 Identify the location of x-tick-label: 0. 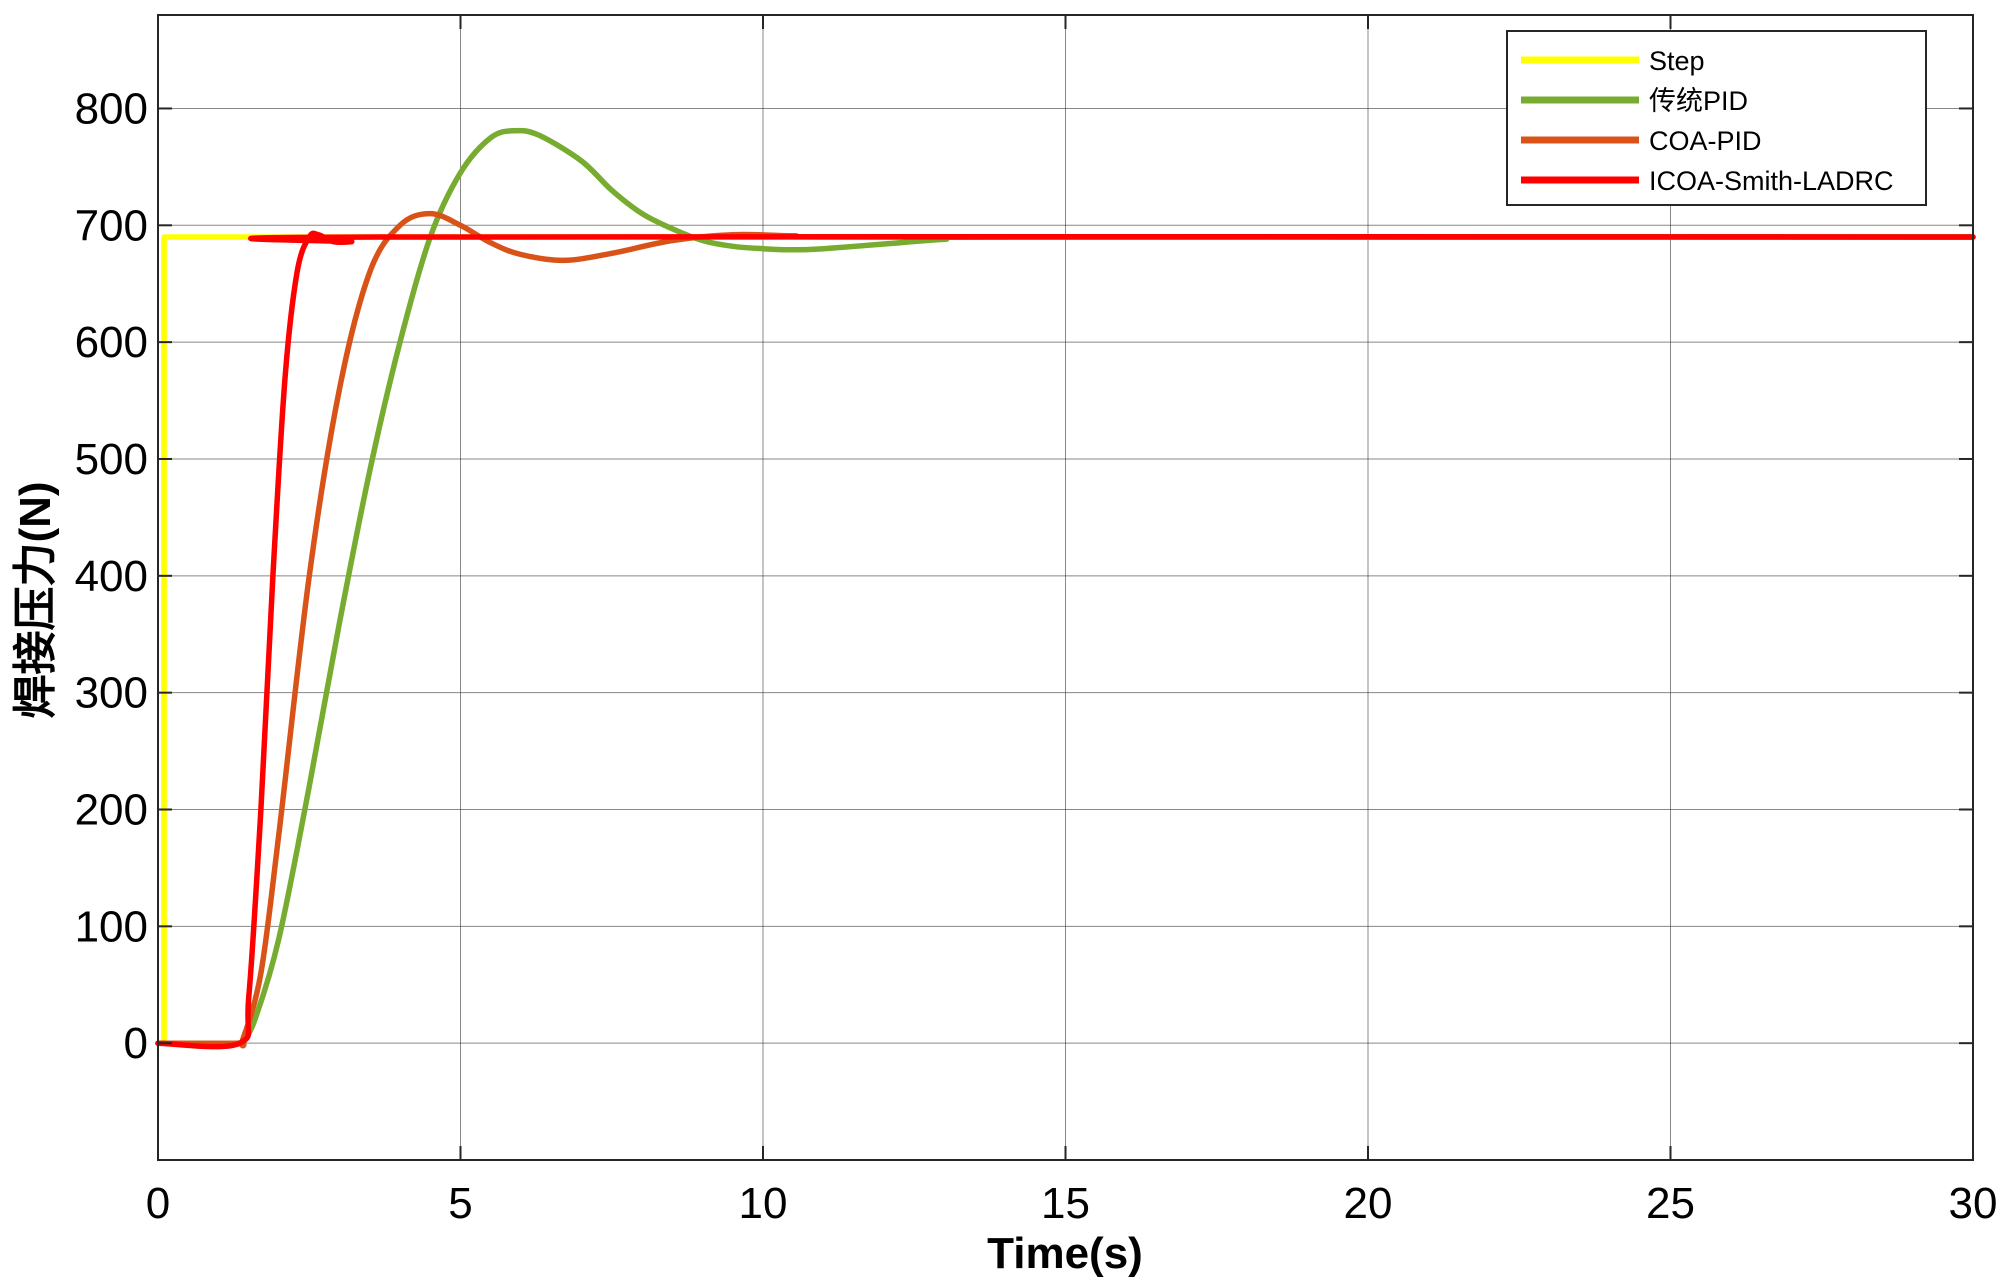
(158, 1203).